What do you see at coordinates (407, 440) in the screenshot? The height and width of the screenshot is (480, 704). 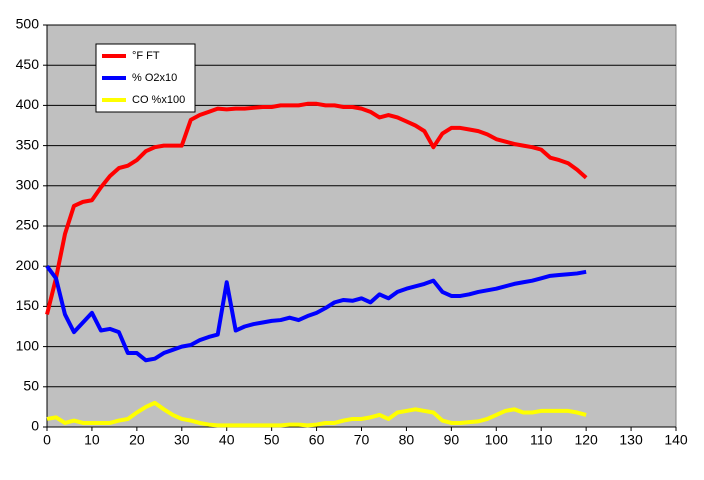 I see `x-tick-label: 80` at bounding box center [407, 440].